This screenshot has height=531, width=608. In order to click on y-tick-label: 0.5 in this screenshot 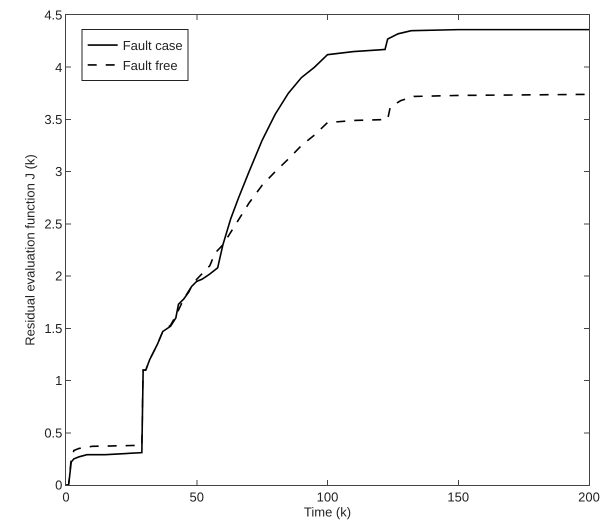, I will do `click(53, 432)`.